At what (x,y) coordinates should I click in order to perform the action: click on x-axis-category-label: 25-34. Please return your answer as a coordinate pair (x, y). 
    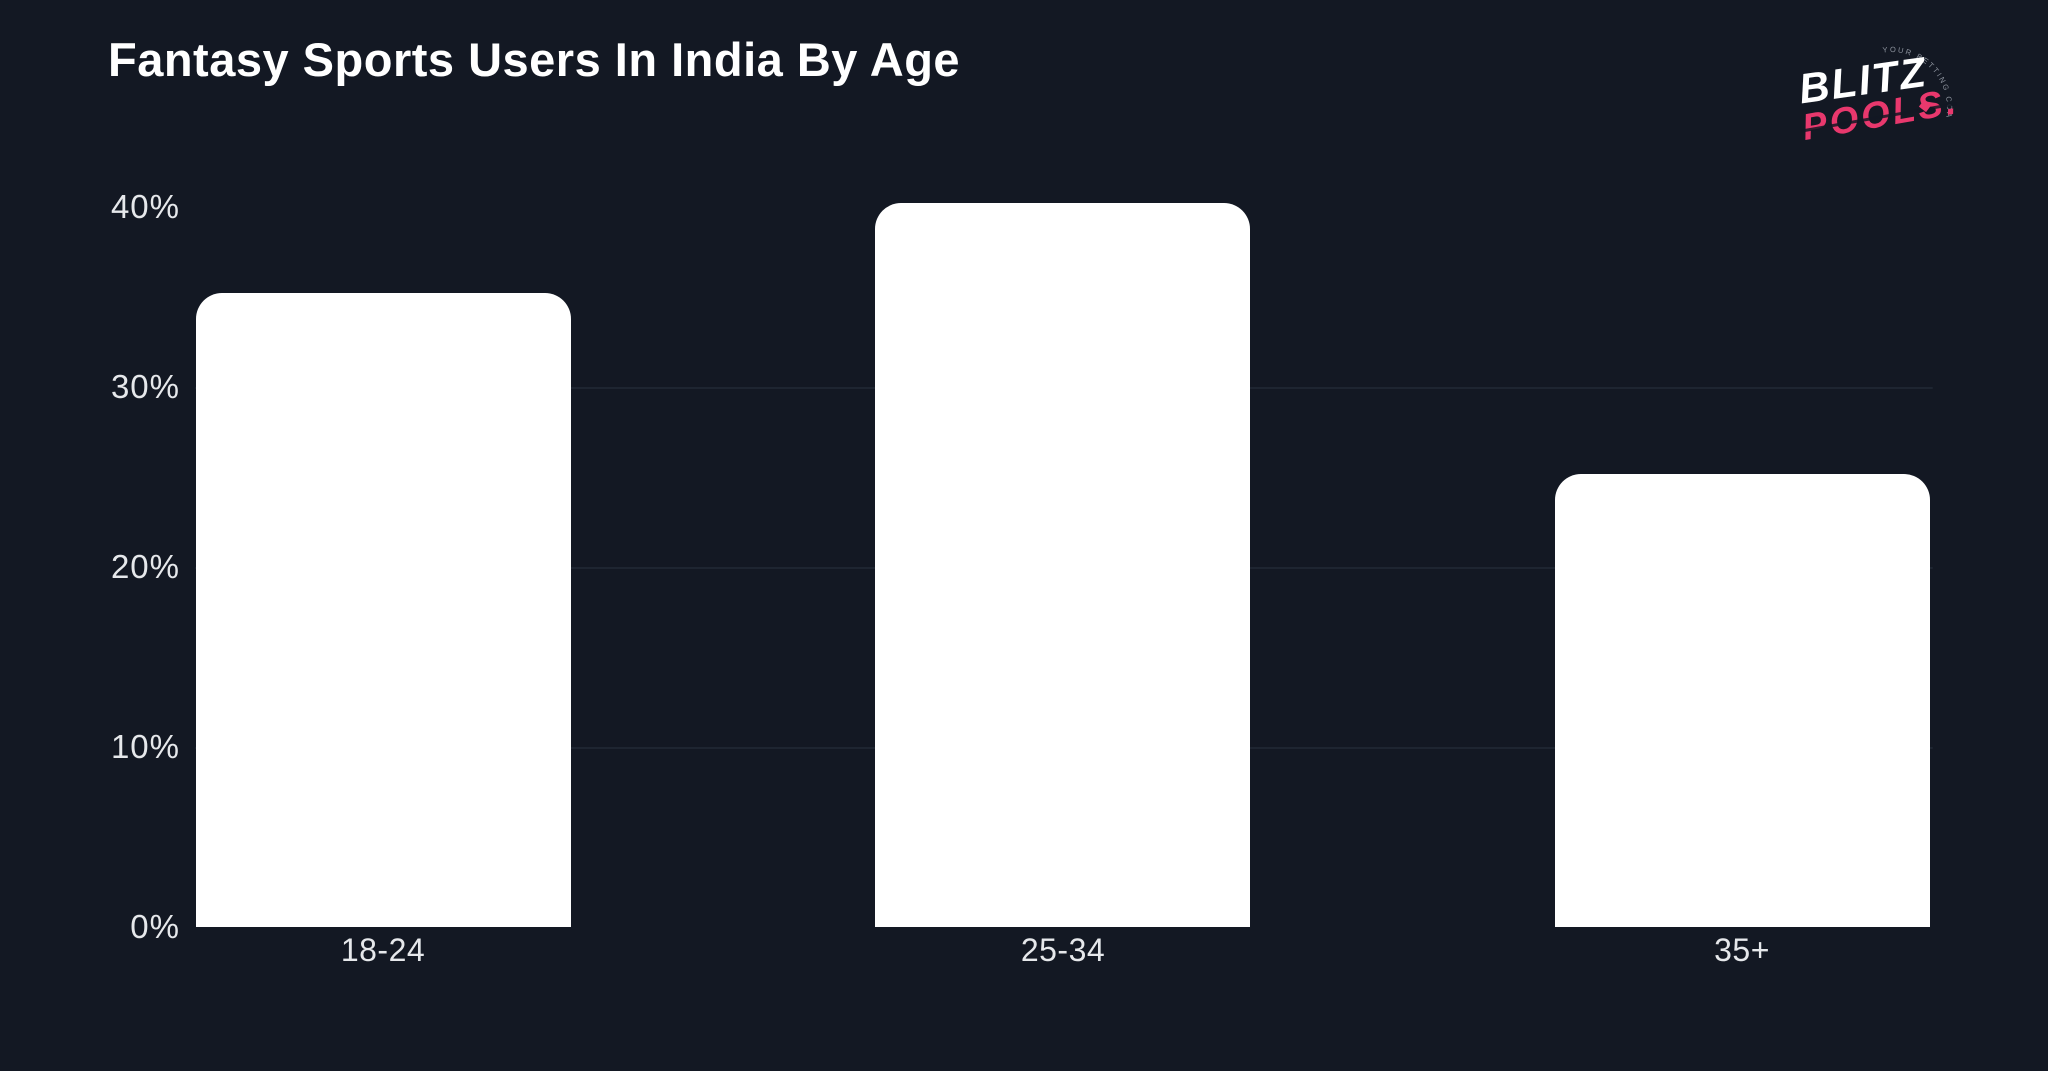
    Looking at the image, I should click on (1063, 950).